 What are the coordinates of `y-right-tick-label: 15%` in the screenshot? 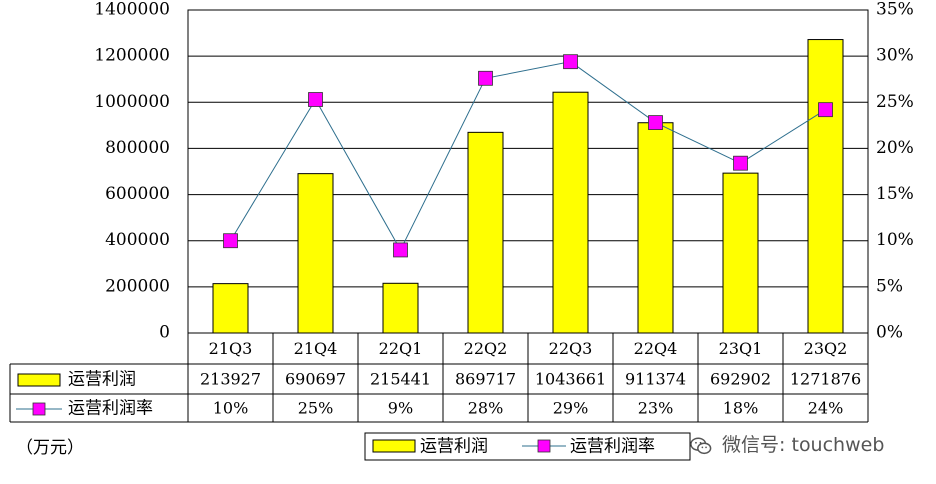 It's located at (895, 194).